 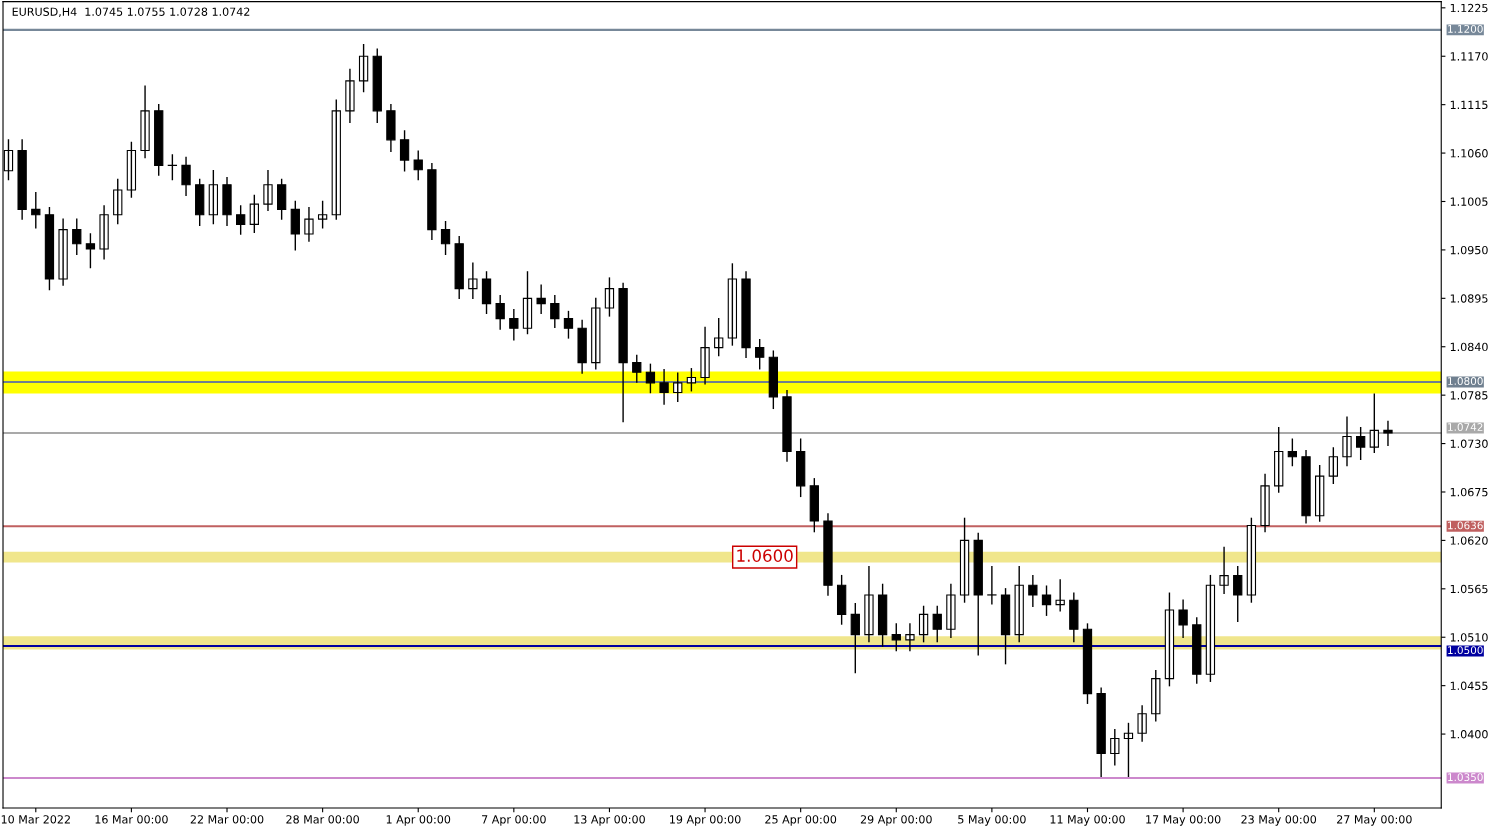 What do you see at coordinates (1469, 443) in the screenshot?
I see `y-tick-label: 1.0730` at bounding box center [1469, 443].